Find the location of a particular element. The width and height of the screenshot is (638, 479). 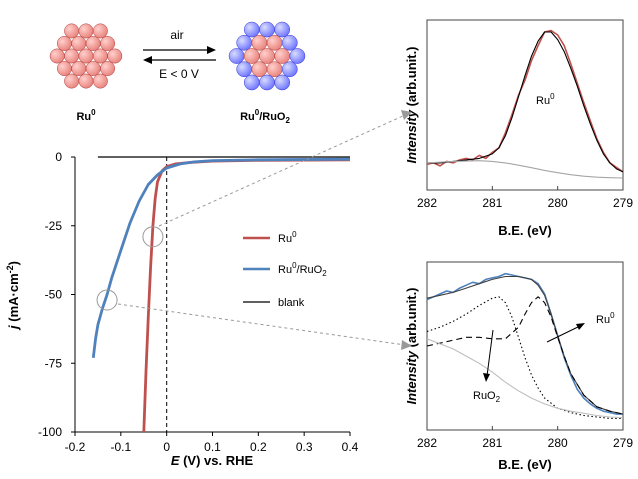

ru0-pointer-arrowhead-icon is located at coordinates (580, 326).